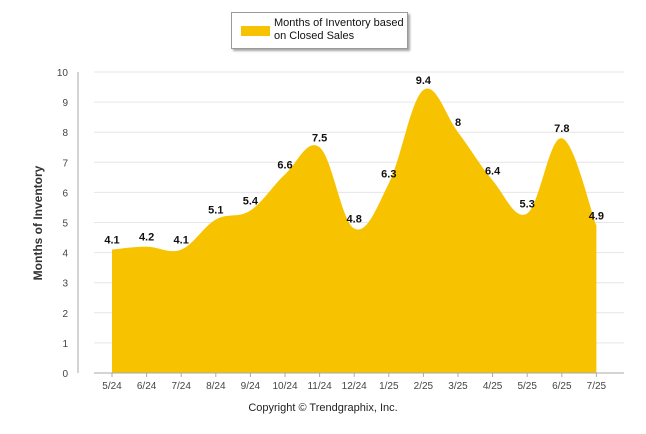 Image resolution: width=646 pixels, height=434 pixels. Describe the element at coordinates (562, 386) in the screenshot. I see `x-tick-label: 6/25` at that location.